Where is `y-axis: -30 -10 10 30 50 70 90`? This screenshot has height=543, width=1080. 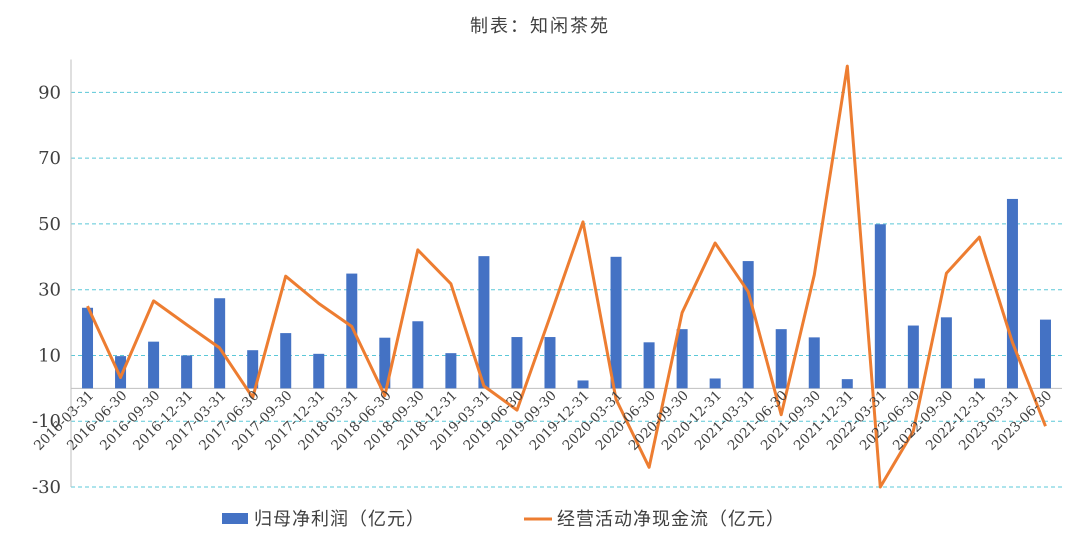 y-axis: -30 -10 10 30 50 70 90 is located at coordinates (52, 278).